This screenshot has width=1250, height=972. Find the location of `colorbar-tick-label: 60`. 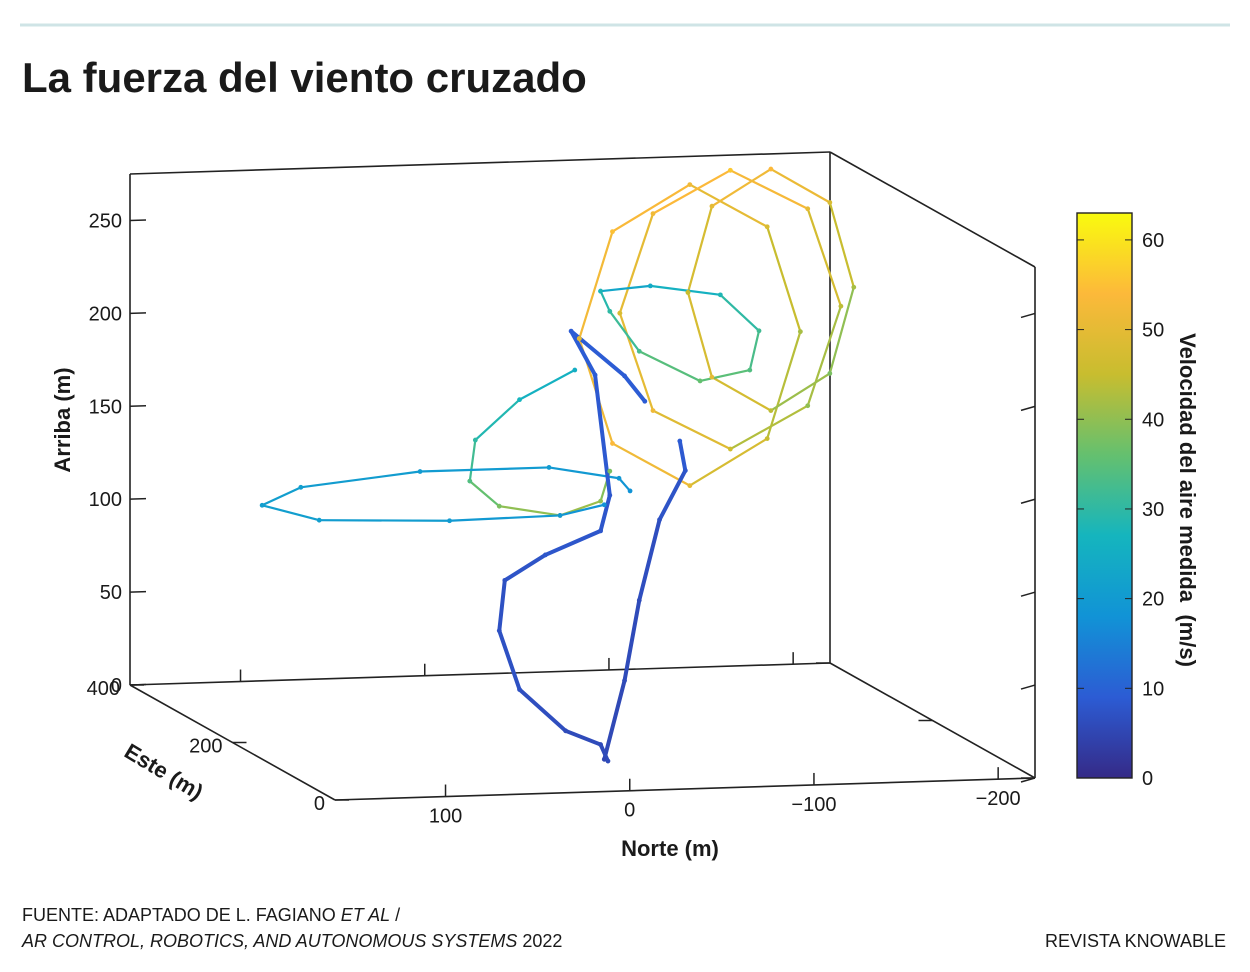

colorbar-tick-label: 60 is located at coordinates (1153, 241).